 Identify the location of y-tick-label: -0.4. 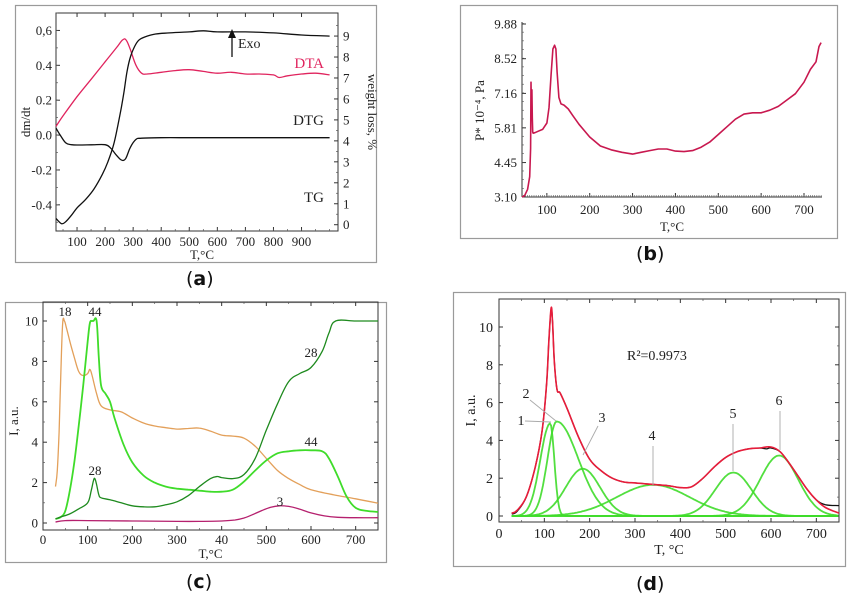
(41, 204).